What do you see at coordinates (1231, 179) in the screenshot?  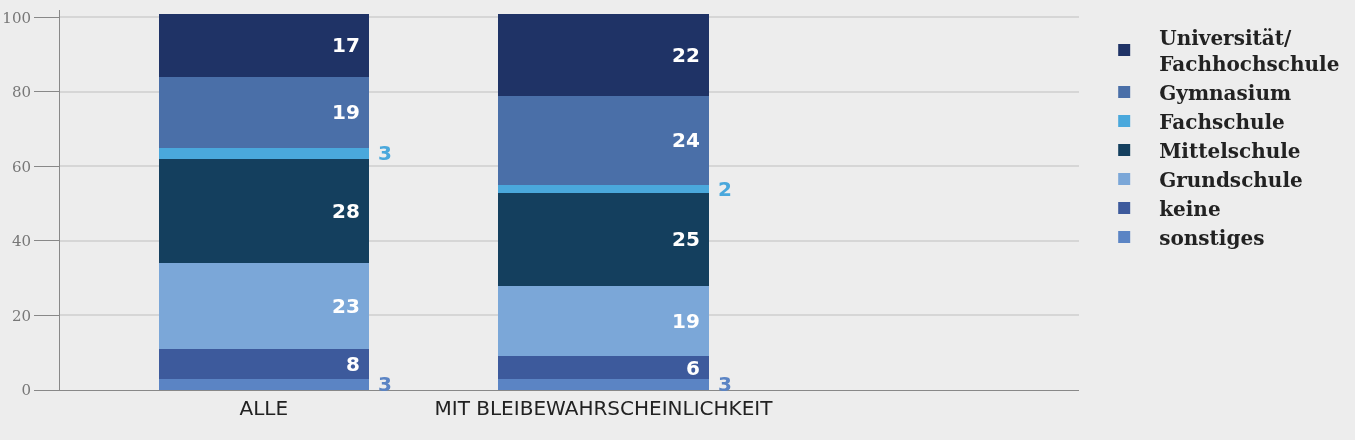 I see `legend-label: Grundschule` at bounding box center [1231, 179].